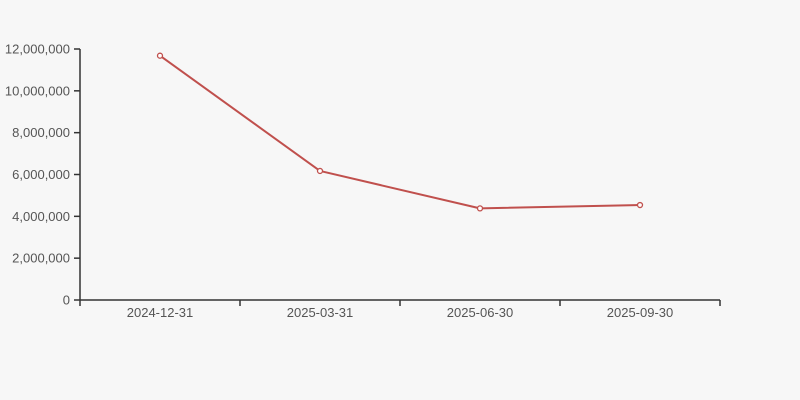 The height and width of the screenshot is (400, 800). Describe the element at coordinates (66, 300) in the screenshot. I see `y-axis-tick-label: 0` at that location.